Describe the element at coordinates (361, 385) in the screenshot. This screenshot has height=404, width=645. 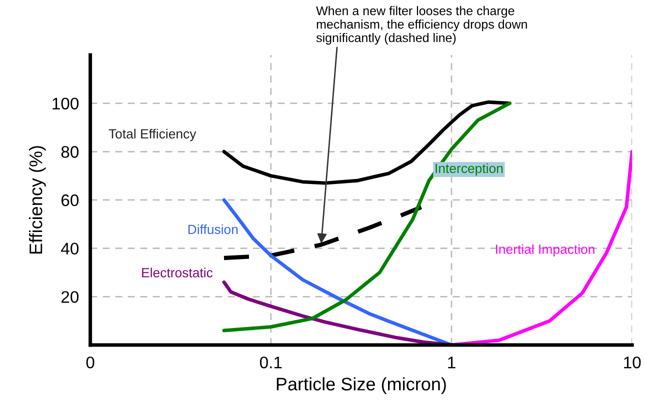
I see `x-axis-title: Particle Size (micron)` at that location.